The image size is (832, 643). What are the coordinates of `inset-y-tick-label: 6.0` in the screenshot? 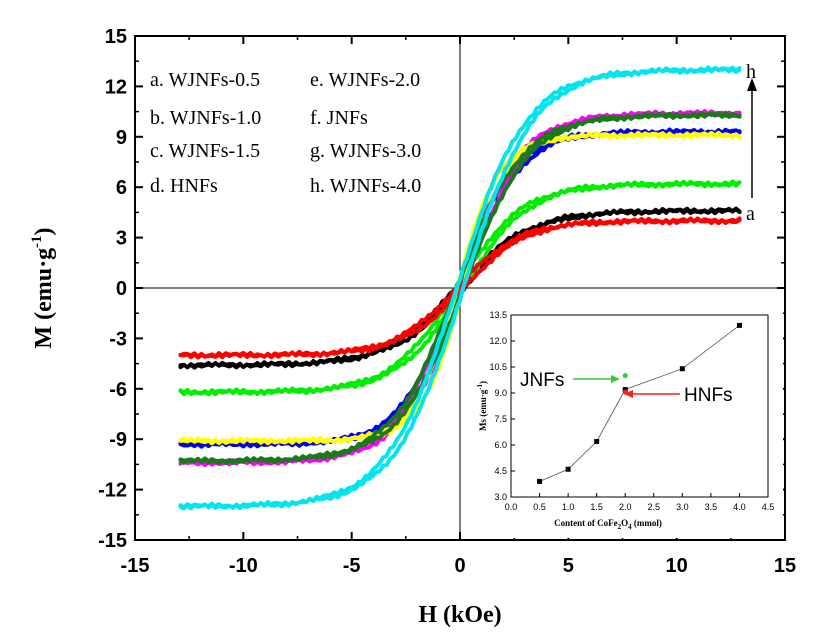 It's located at (500, 445).